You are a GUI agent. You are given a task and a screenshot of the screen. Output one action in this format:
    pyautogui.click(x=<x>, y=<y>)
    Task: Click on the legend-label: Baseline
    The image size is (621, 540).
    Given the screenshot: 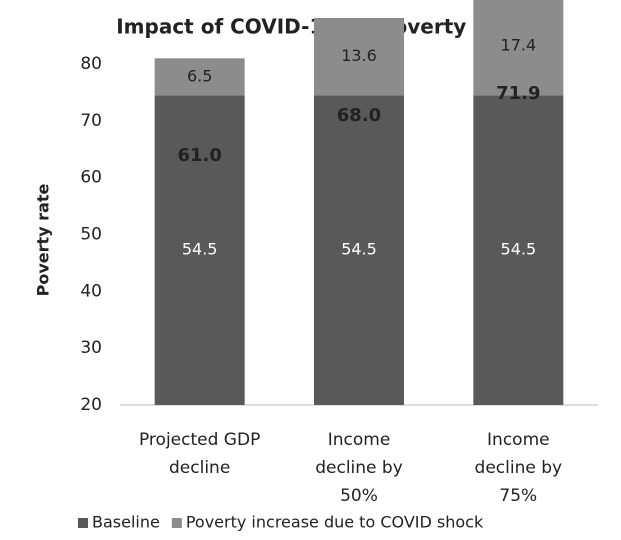 What is the action you would take?
    pyautogui.click(x=126, y=522)
    